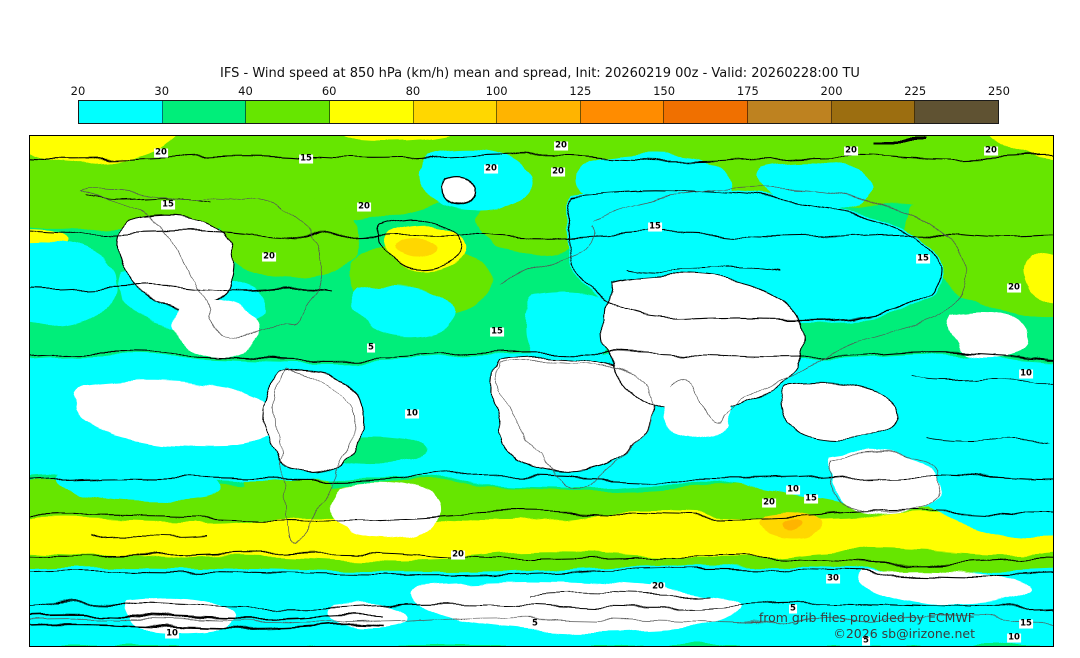 This screenshot has height=658, width=1080. What do you see at coordinates (580, 91) in the screenshot?
I see `colorbar-tick: 125` at bounding box center [580, 91].